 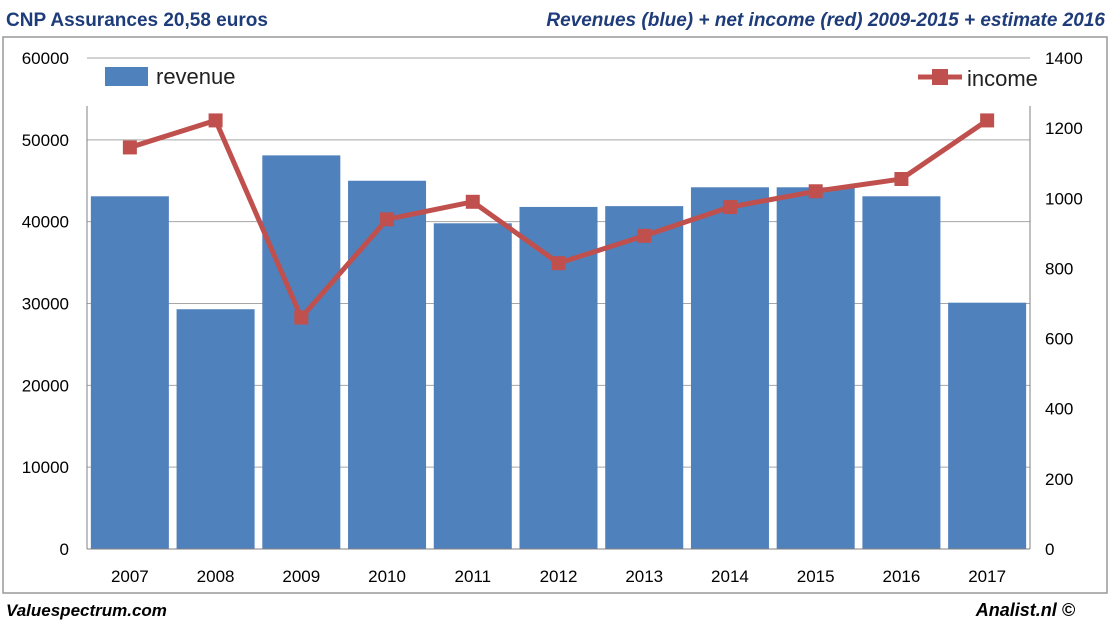 I want to click on income-point-2015, so click(x=815, y=191).